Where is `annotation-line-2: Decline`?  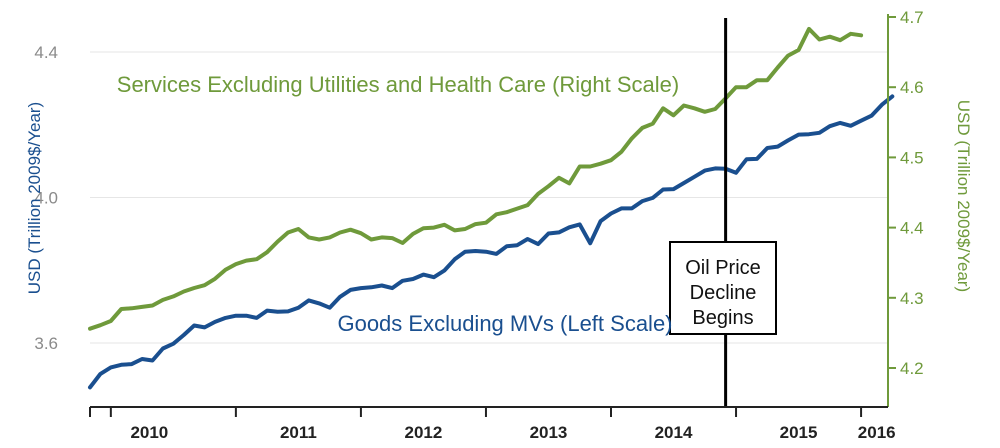
annotation-line-2: Decline is located at coordinates (723, 293).